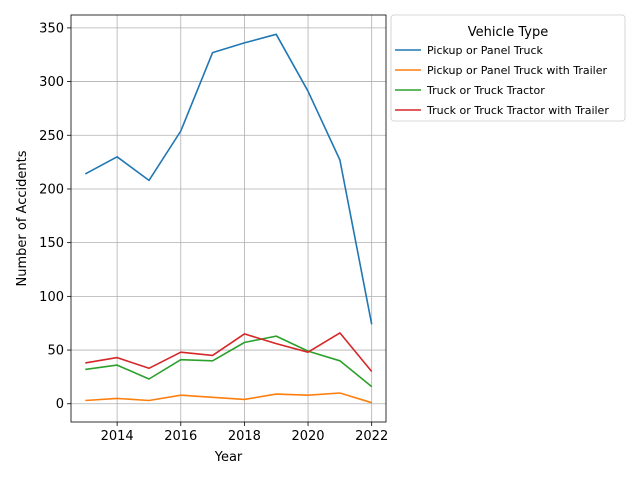  I want to click on x-tick-label: 2020, so click(307, 436).